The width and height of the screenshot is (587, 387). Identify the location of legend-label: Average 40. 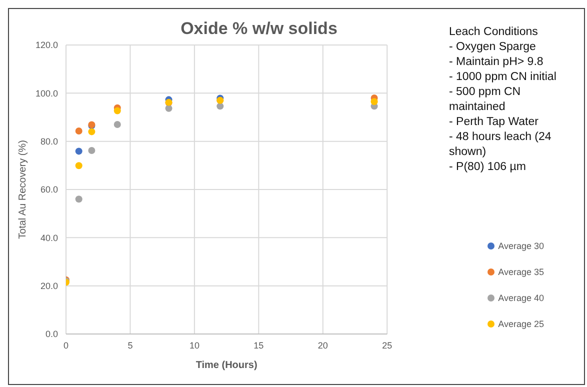
(520, 298).